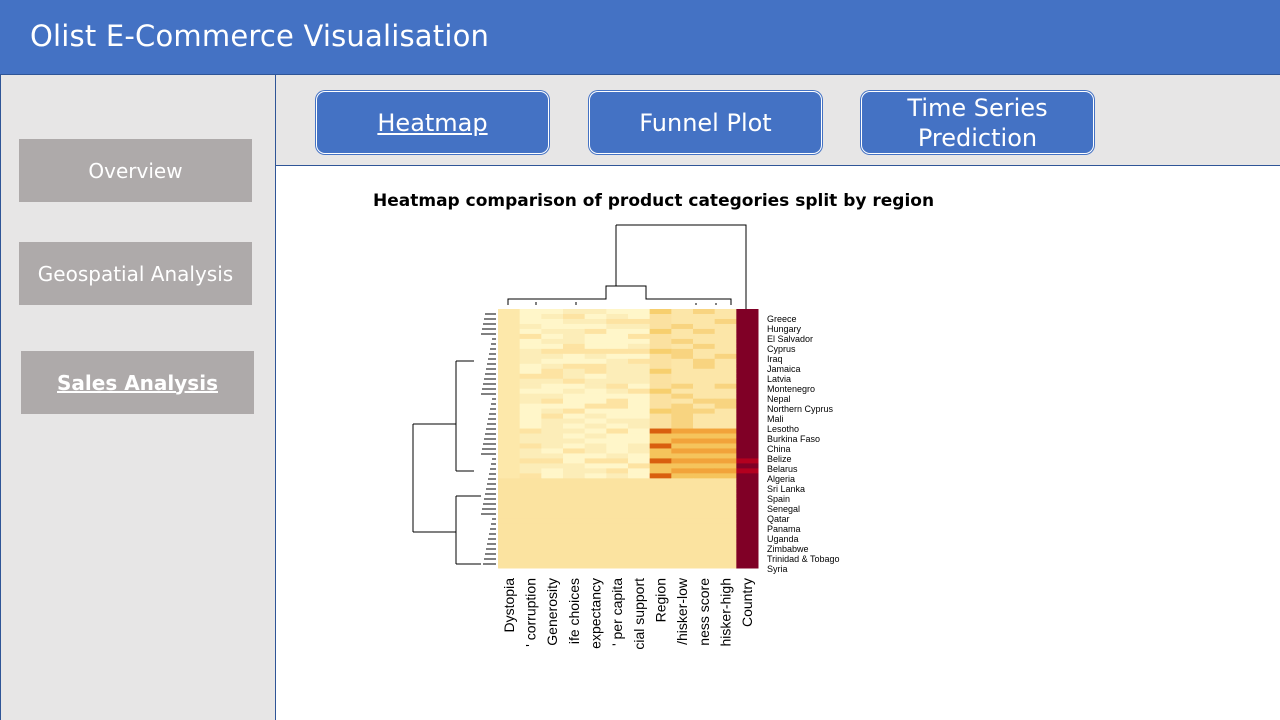  What do you see at coordinates (432, 122) in the screenshot?
I see `tab-heatmap: Heatmap` at bounding box center [432, 122].